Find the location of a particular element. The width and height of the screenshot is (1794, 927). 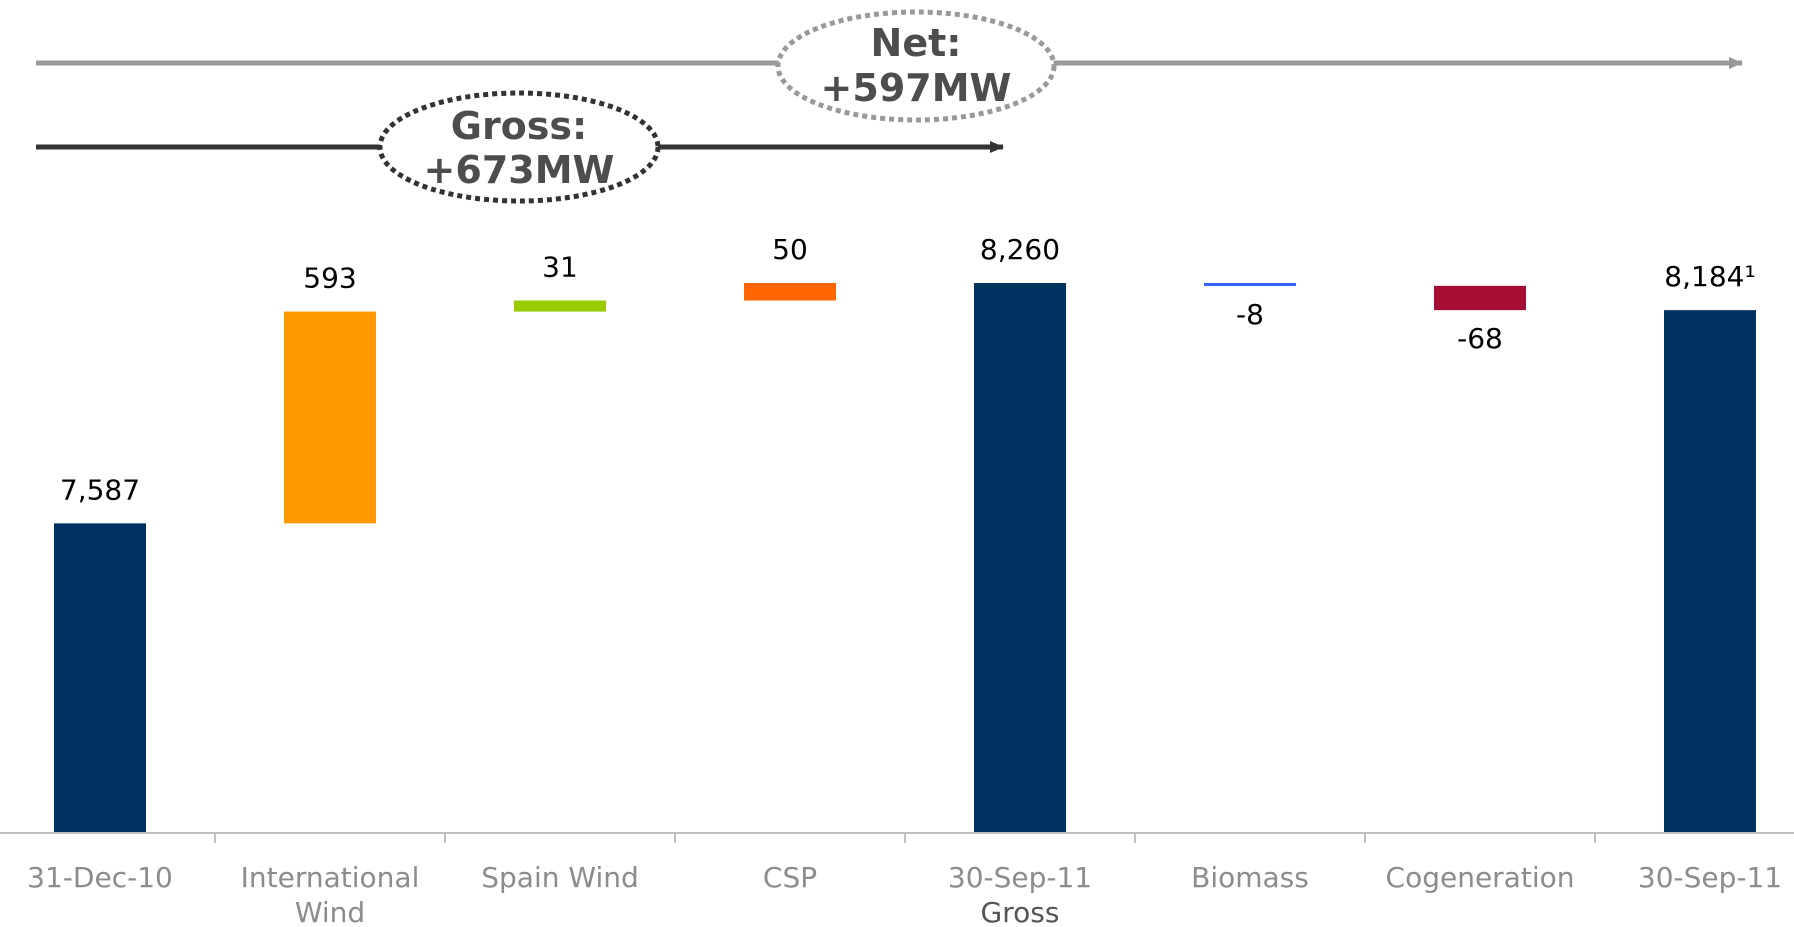

x-axis is located at coordinates (897, 837).